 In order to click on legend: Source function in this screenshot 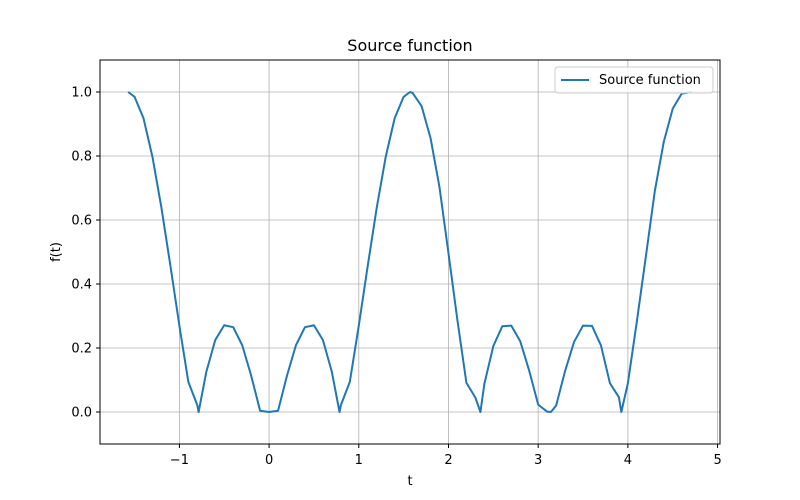, I will do `click(634, 80)`.